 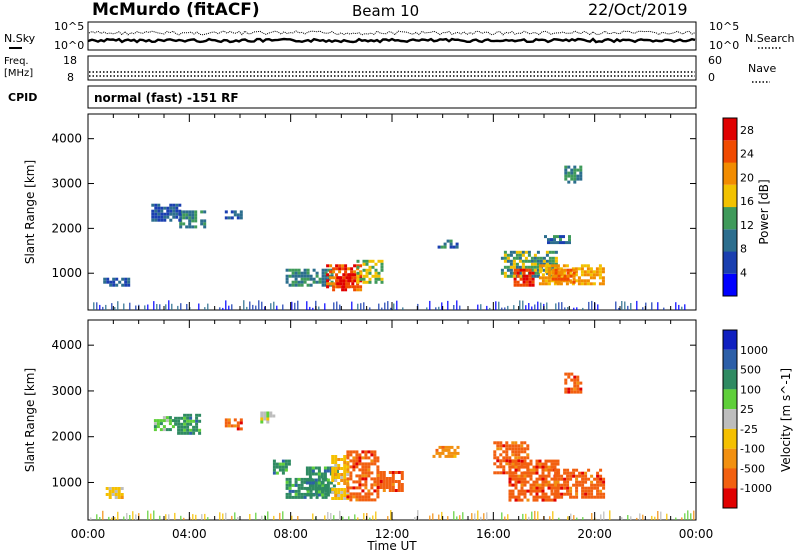 What do you see at coordinates (786, 420) in the screenshot?
I see `velocity-colorbar-label: Velocity [m s^-1]` at bounding box center [786, 420].